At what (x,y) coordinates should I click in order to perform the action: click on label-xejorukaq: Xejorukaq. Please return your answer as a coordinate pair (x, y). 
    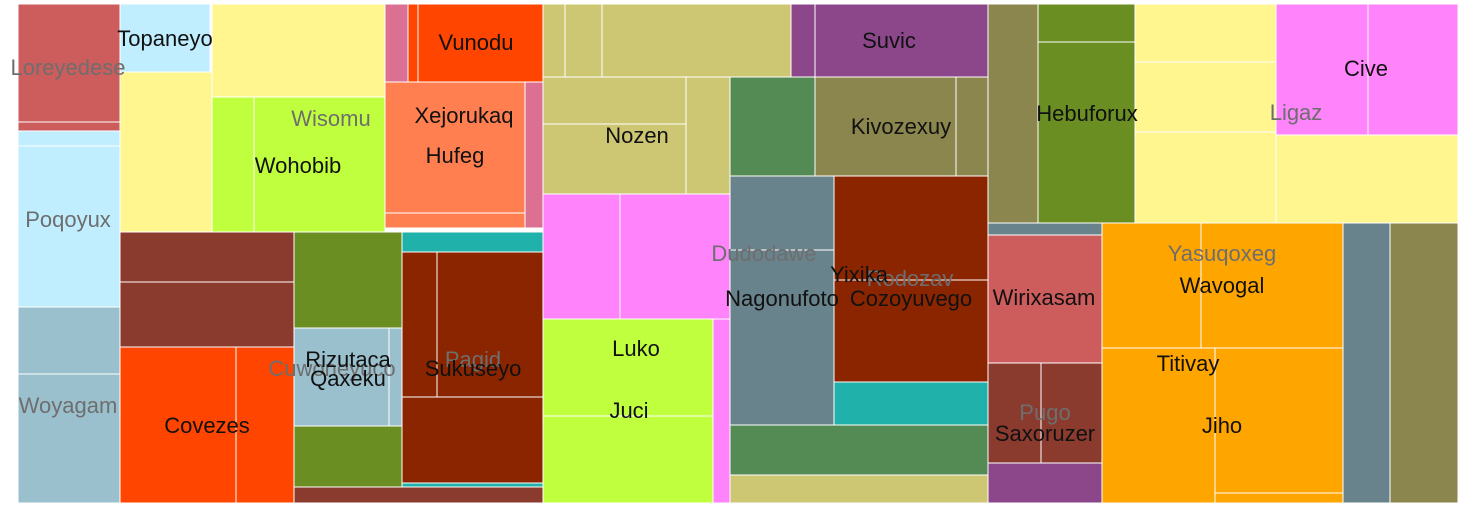
    Looking at the image, I should click on (463, 115).